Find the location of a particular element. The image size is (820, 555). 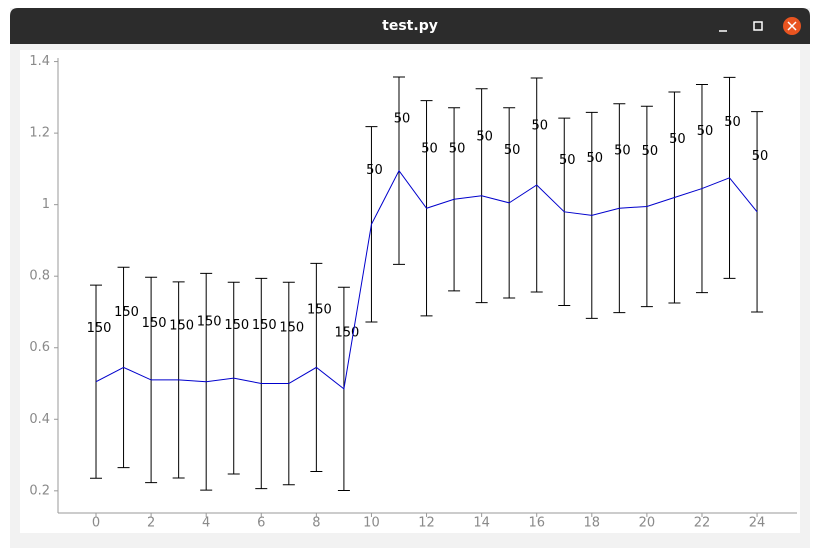

close-icon is located at coordinates (792, 26).